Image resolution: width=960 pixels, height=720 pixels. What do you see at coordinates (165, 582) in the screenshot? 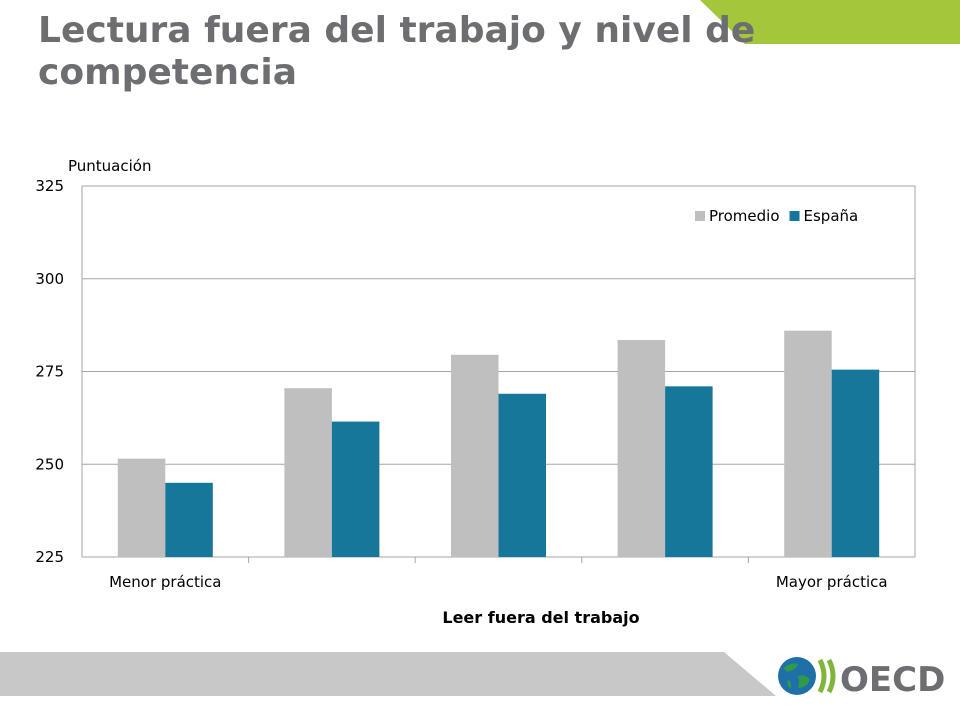
I see `x-tick-label: Menor práctica` at bounding box center [165, 582].